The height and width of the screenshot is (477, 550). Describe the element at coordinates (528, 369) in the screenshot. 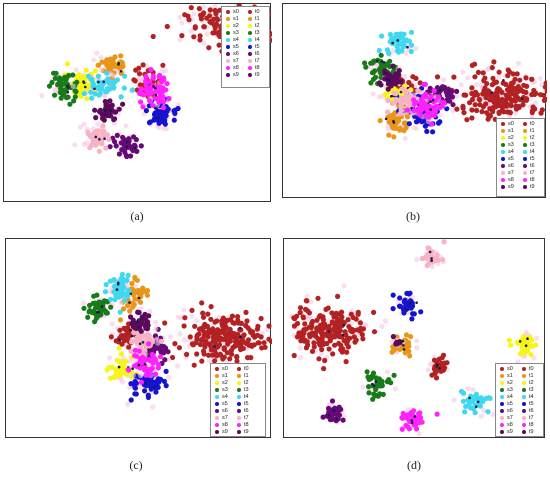

I see `legend-entry: t0` at that location.